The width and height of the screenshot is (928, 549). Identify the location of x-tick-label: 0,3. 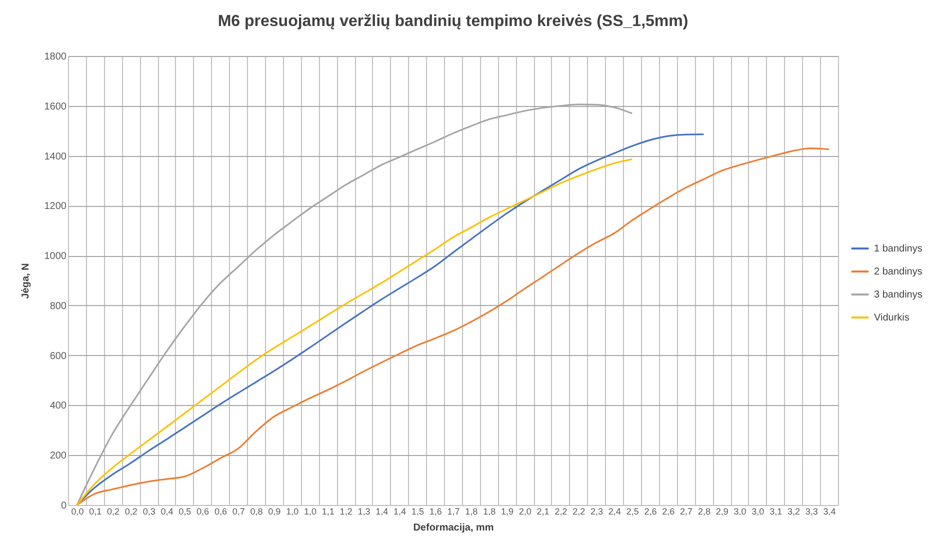
(149, 511).